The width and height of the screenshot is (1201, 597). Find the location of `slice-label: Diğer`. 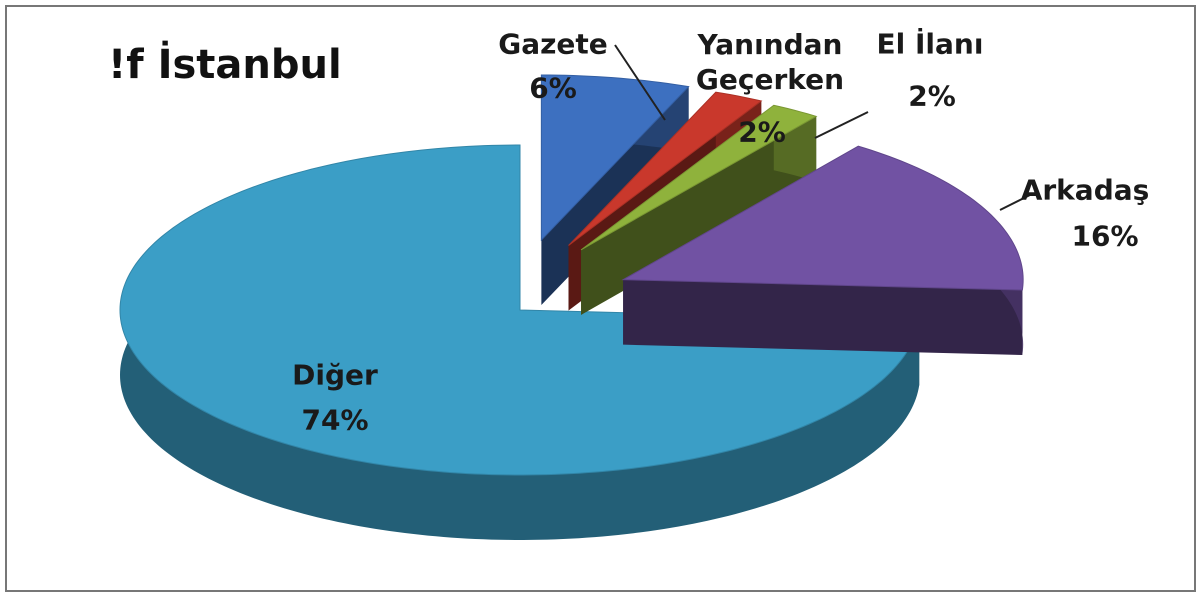

slice-label: Diğer is located at coordinates (335, 375).